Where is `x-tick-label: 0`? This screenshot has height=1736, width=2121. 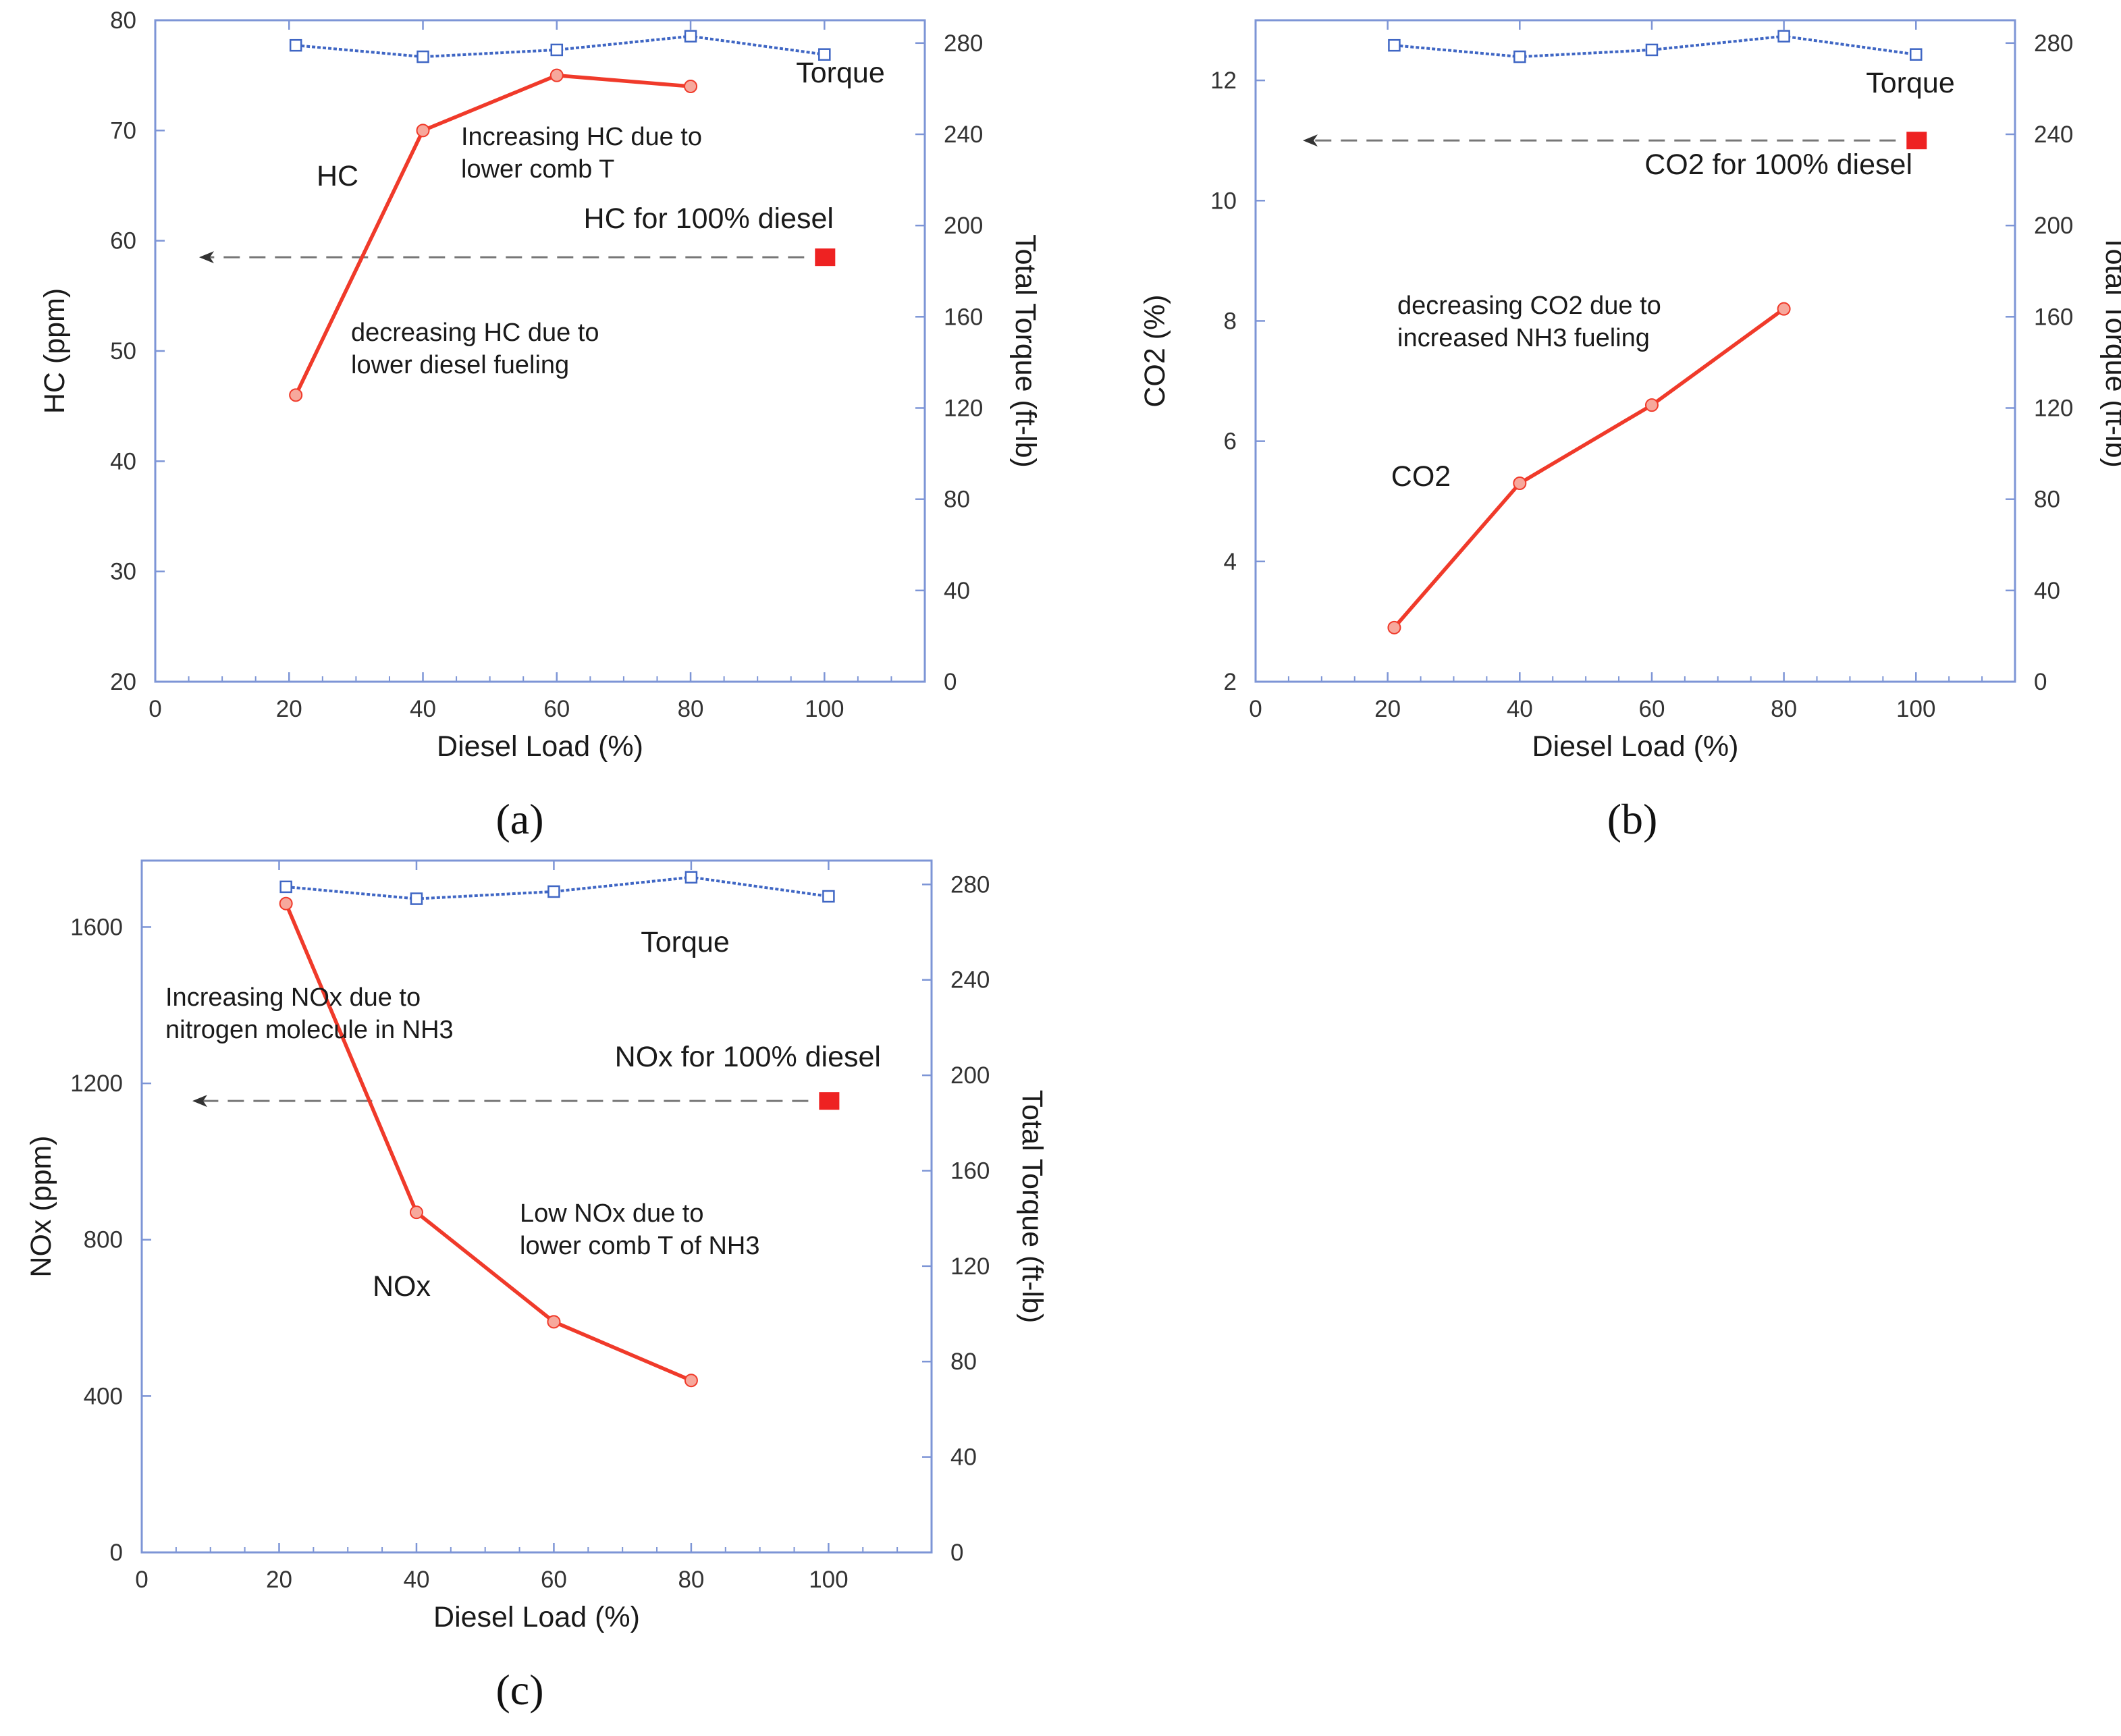 x-tick-label: 0 is located at coordinates (155, 709).